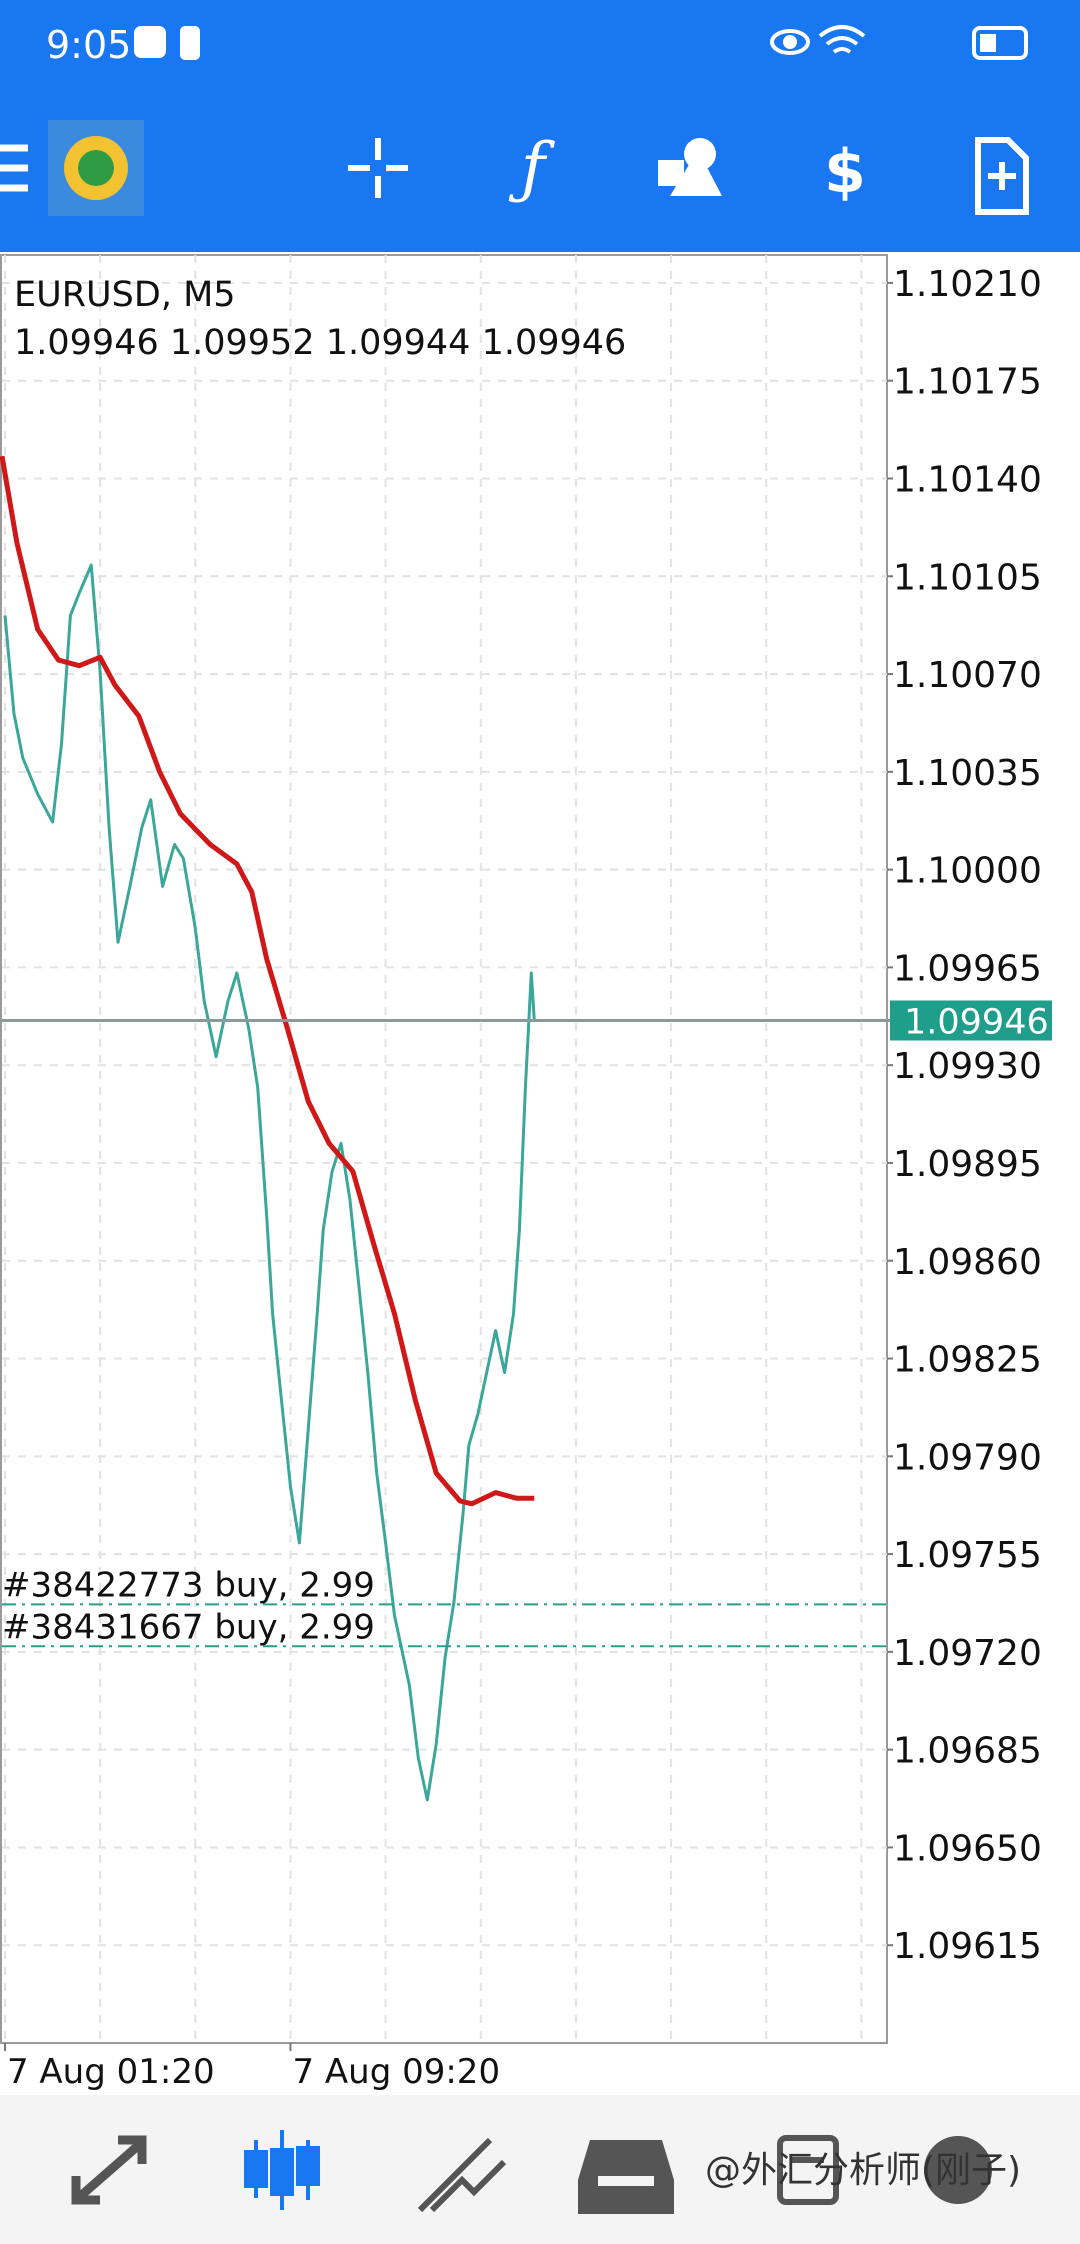 This screenshot has width=1080, height=2244. Describe the element at coordinates (967, 1653) in the screenshot. I see `y-tick-label: 1.09720` at that location.